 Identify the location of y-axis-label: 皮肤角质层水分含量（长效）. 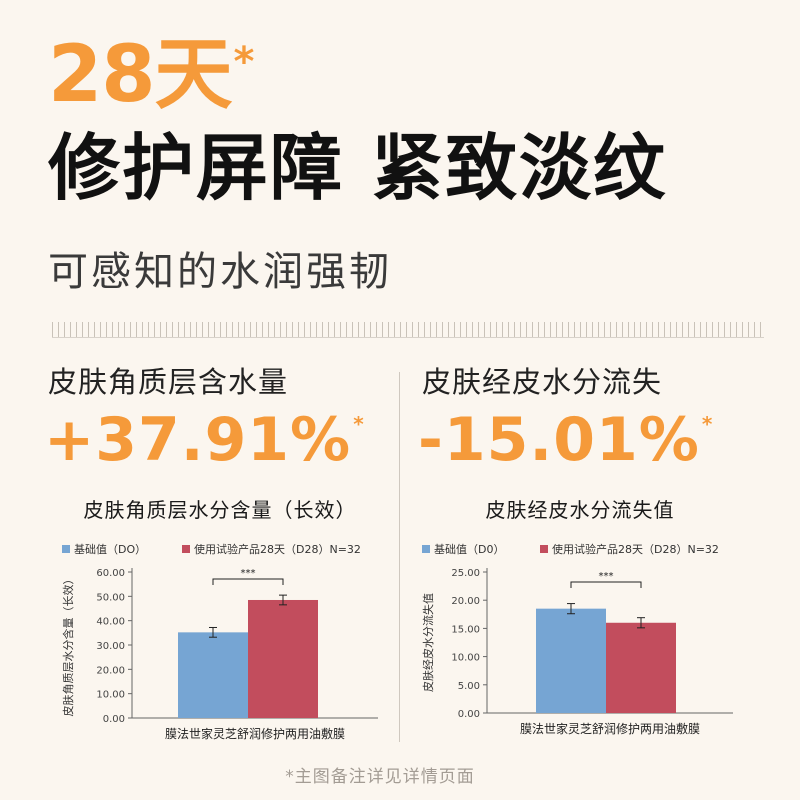
(68, 645).